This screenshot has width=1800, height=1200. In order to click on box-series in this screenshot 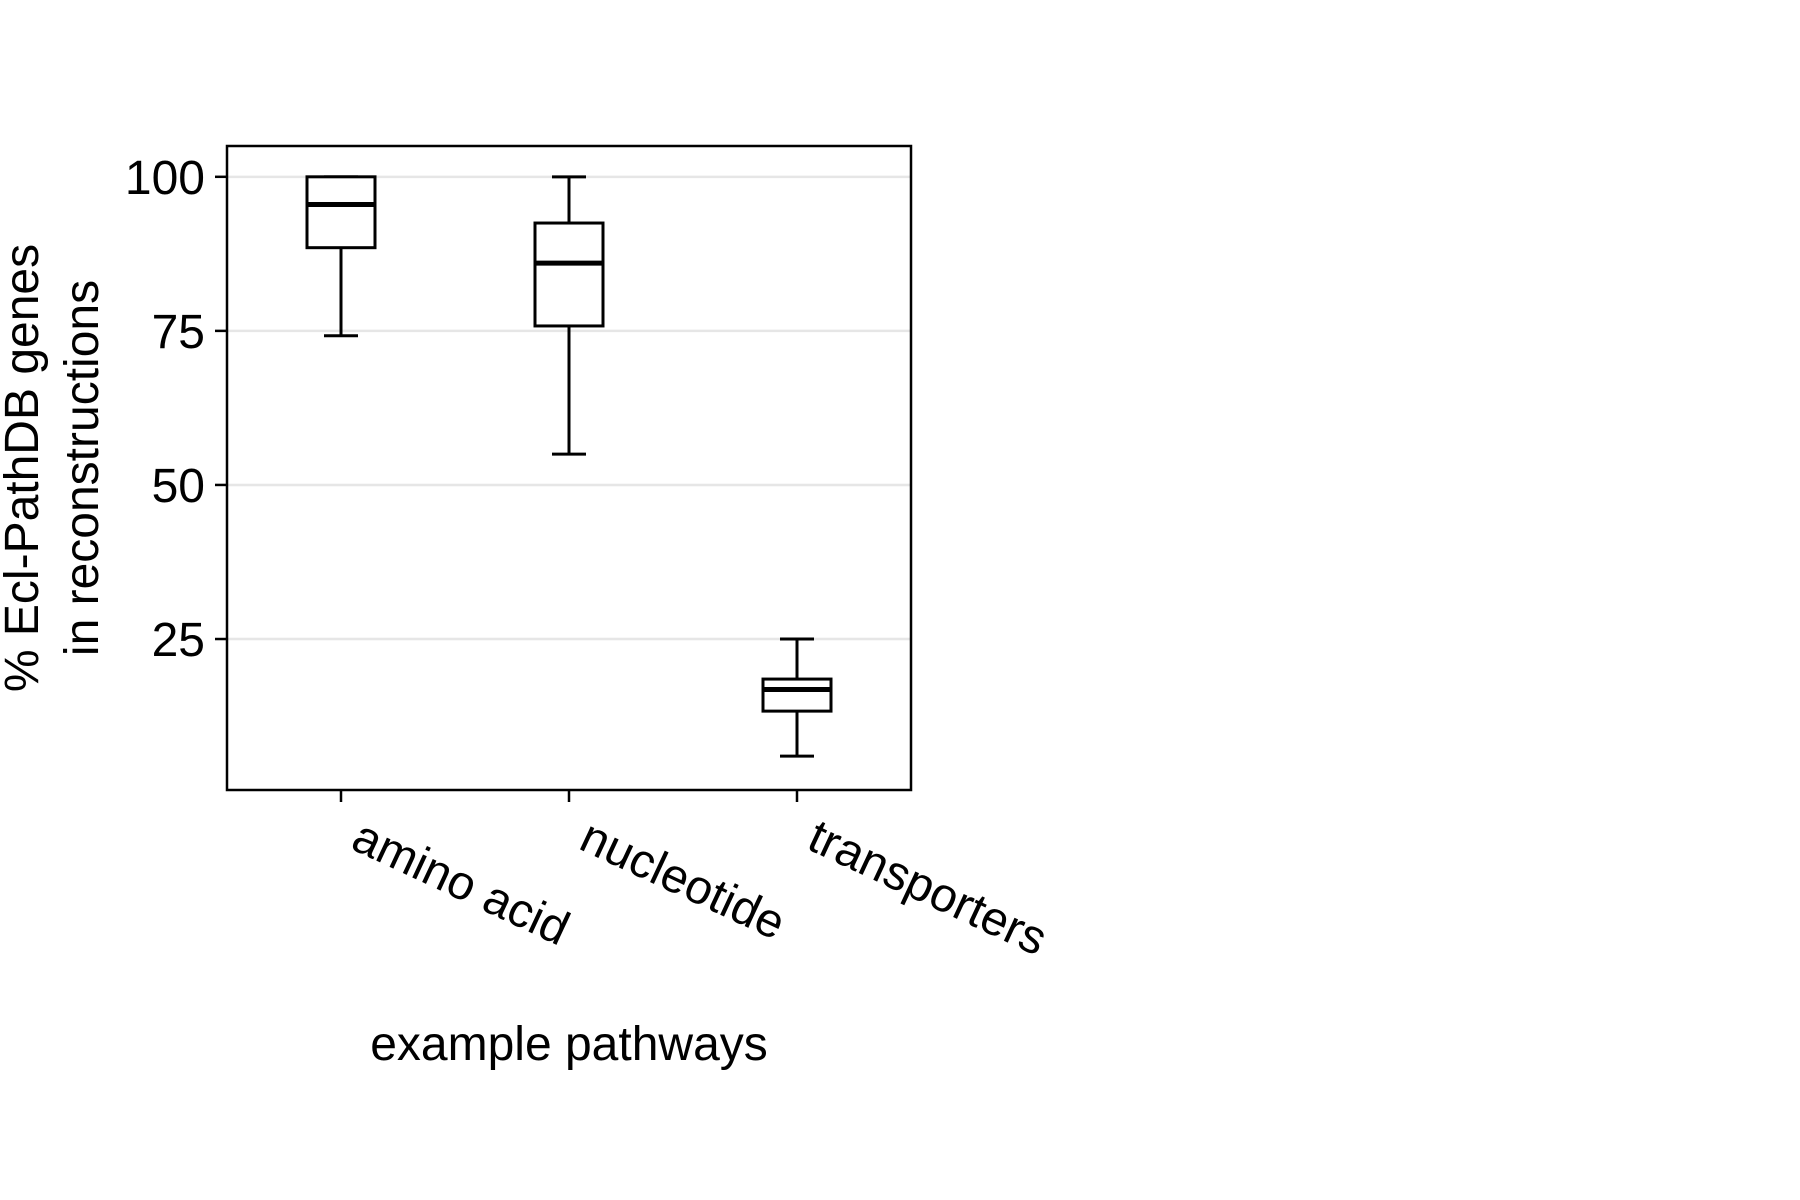, I will do `click(569, 466)`.